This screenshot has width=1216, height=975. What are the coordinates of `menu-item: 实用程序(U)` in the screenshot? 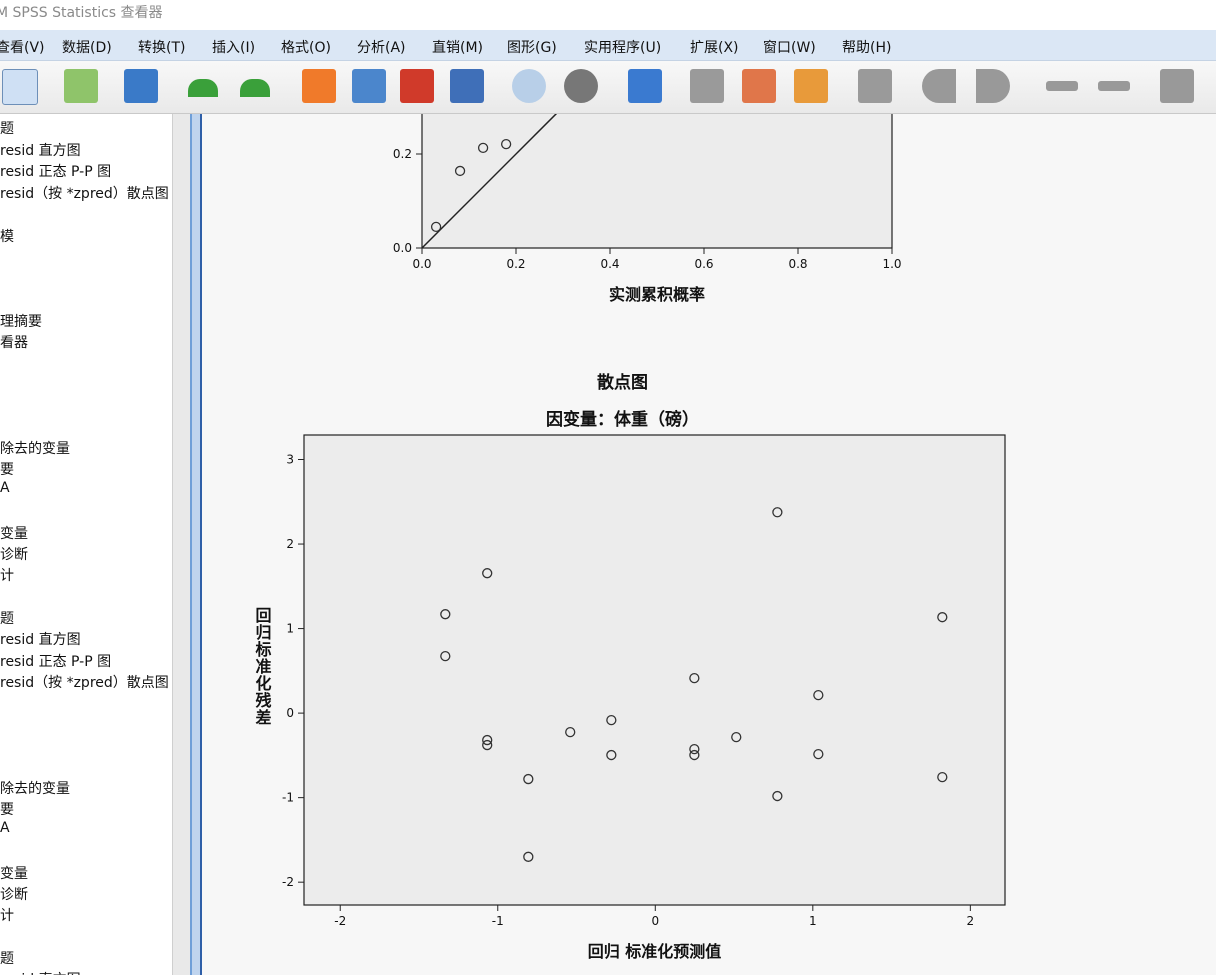 It's located at (623, 48).